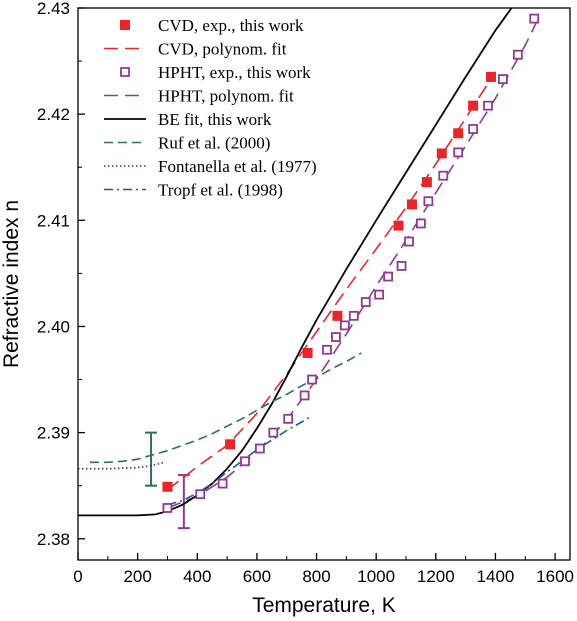  What do you see at coordinates (53, 433) in the screenshot?
I see `y-tick-label: 2.39` at bounding box center [53, 433].